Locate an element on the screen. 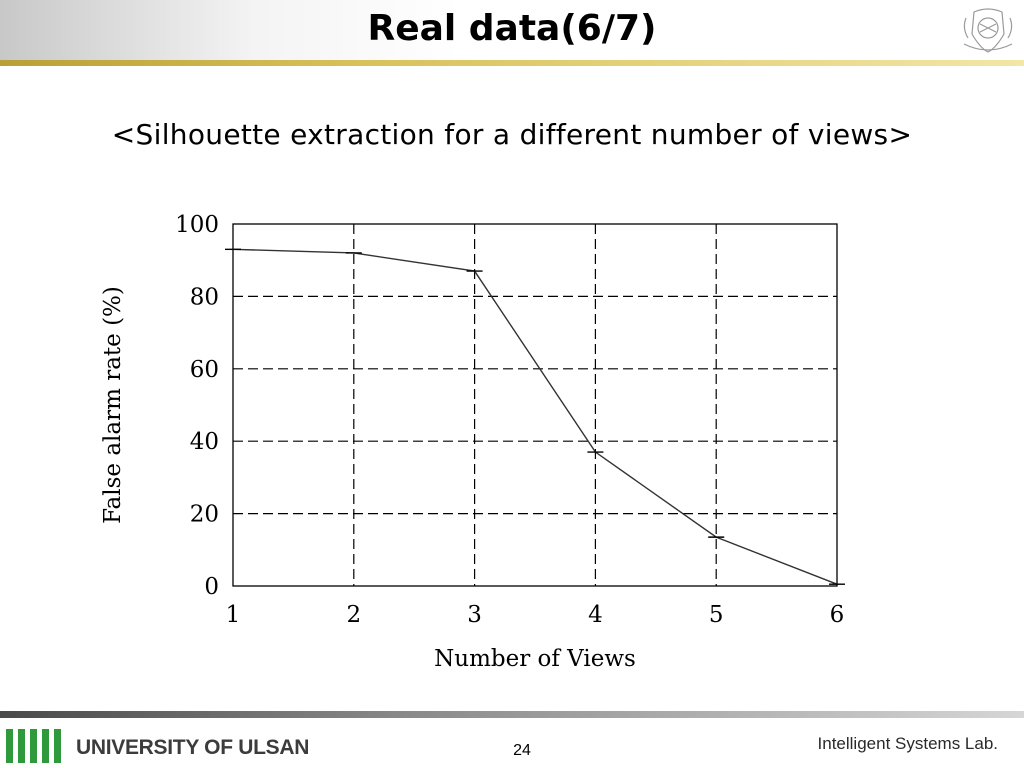  university-logo-icon is located at coordinates (33, 746).